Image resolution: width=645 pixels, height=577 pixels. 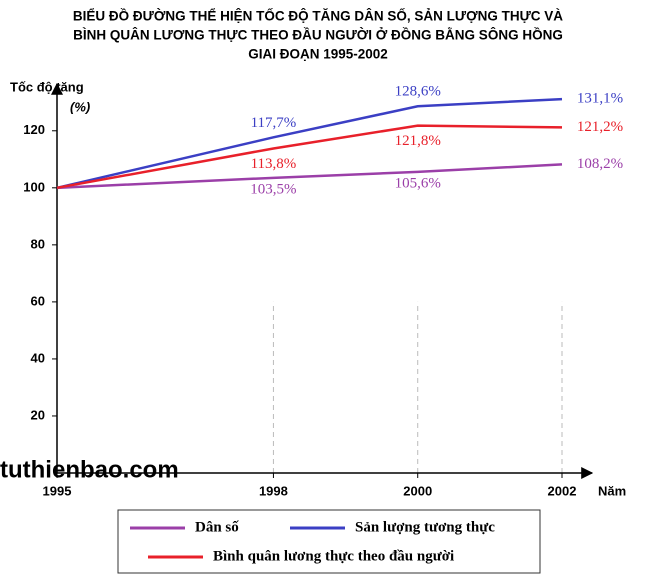 What do you see at coordinates (34, 129) in the screenshot?
I see `y-tick-label: 120` at bounding box center [34, 129].